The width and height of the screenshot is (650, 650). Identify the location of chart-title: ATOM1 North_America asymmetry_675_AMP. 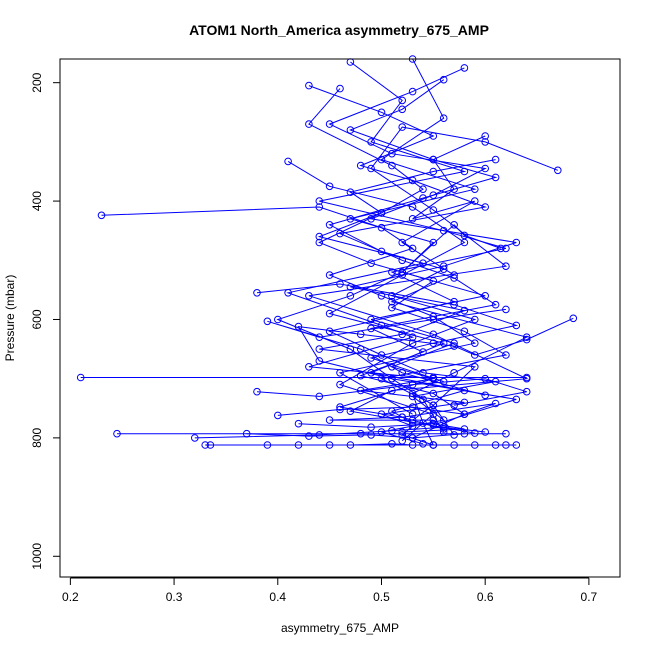
(339, 30).